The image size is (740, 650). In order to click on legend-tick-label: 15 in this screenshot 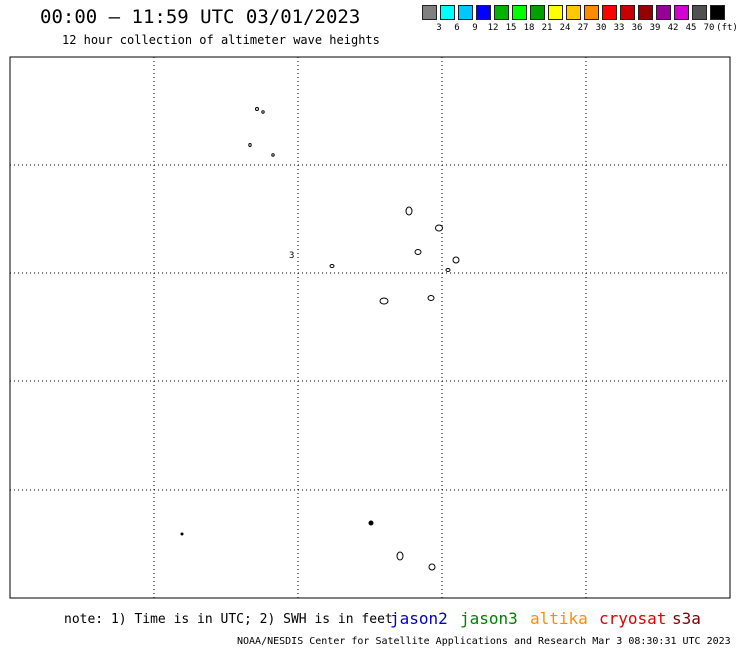, I will do `click(511, 28)`.